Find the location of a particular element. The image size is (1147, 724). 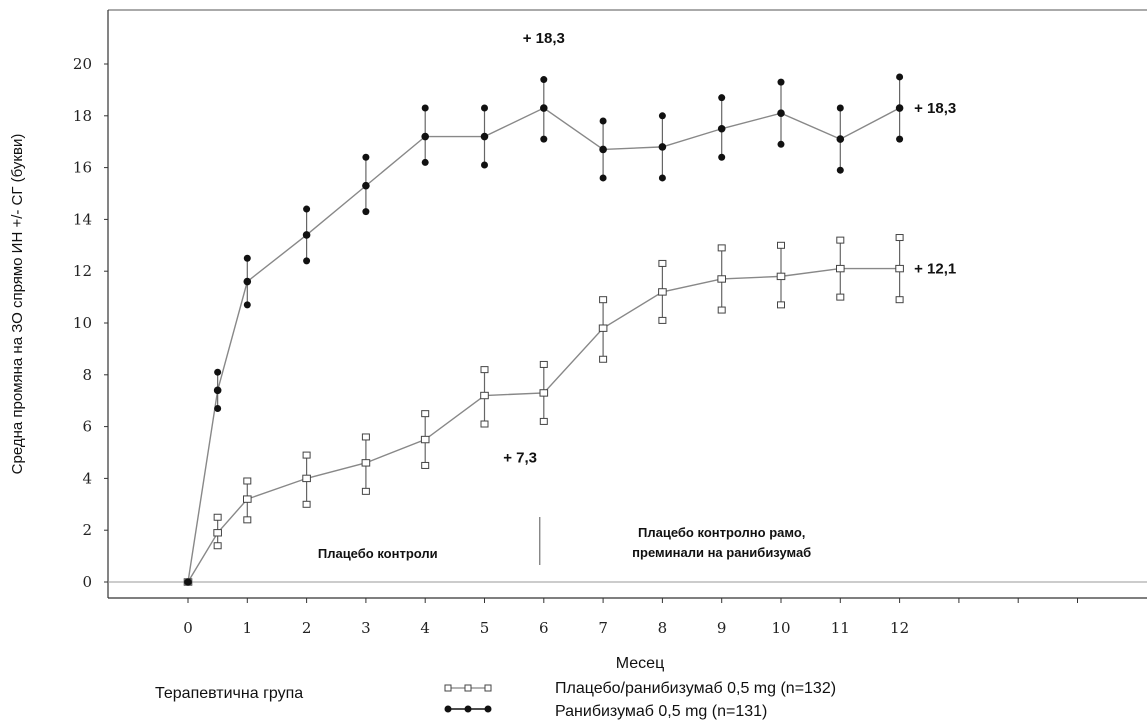

x-tick-label: 1 is located at coordinates (248, 628).